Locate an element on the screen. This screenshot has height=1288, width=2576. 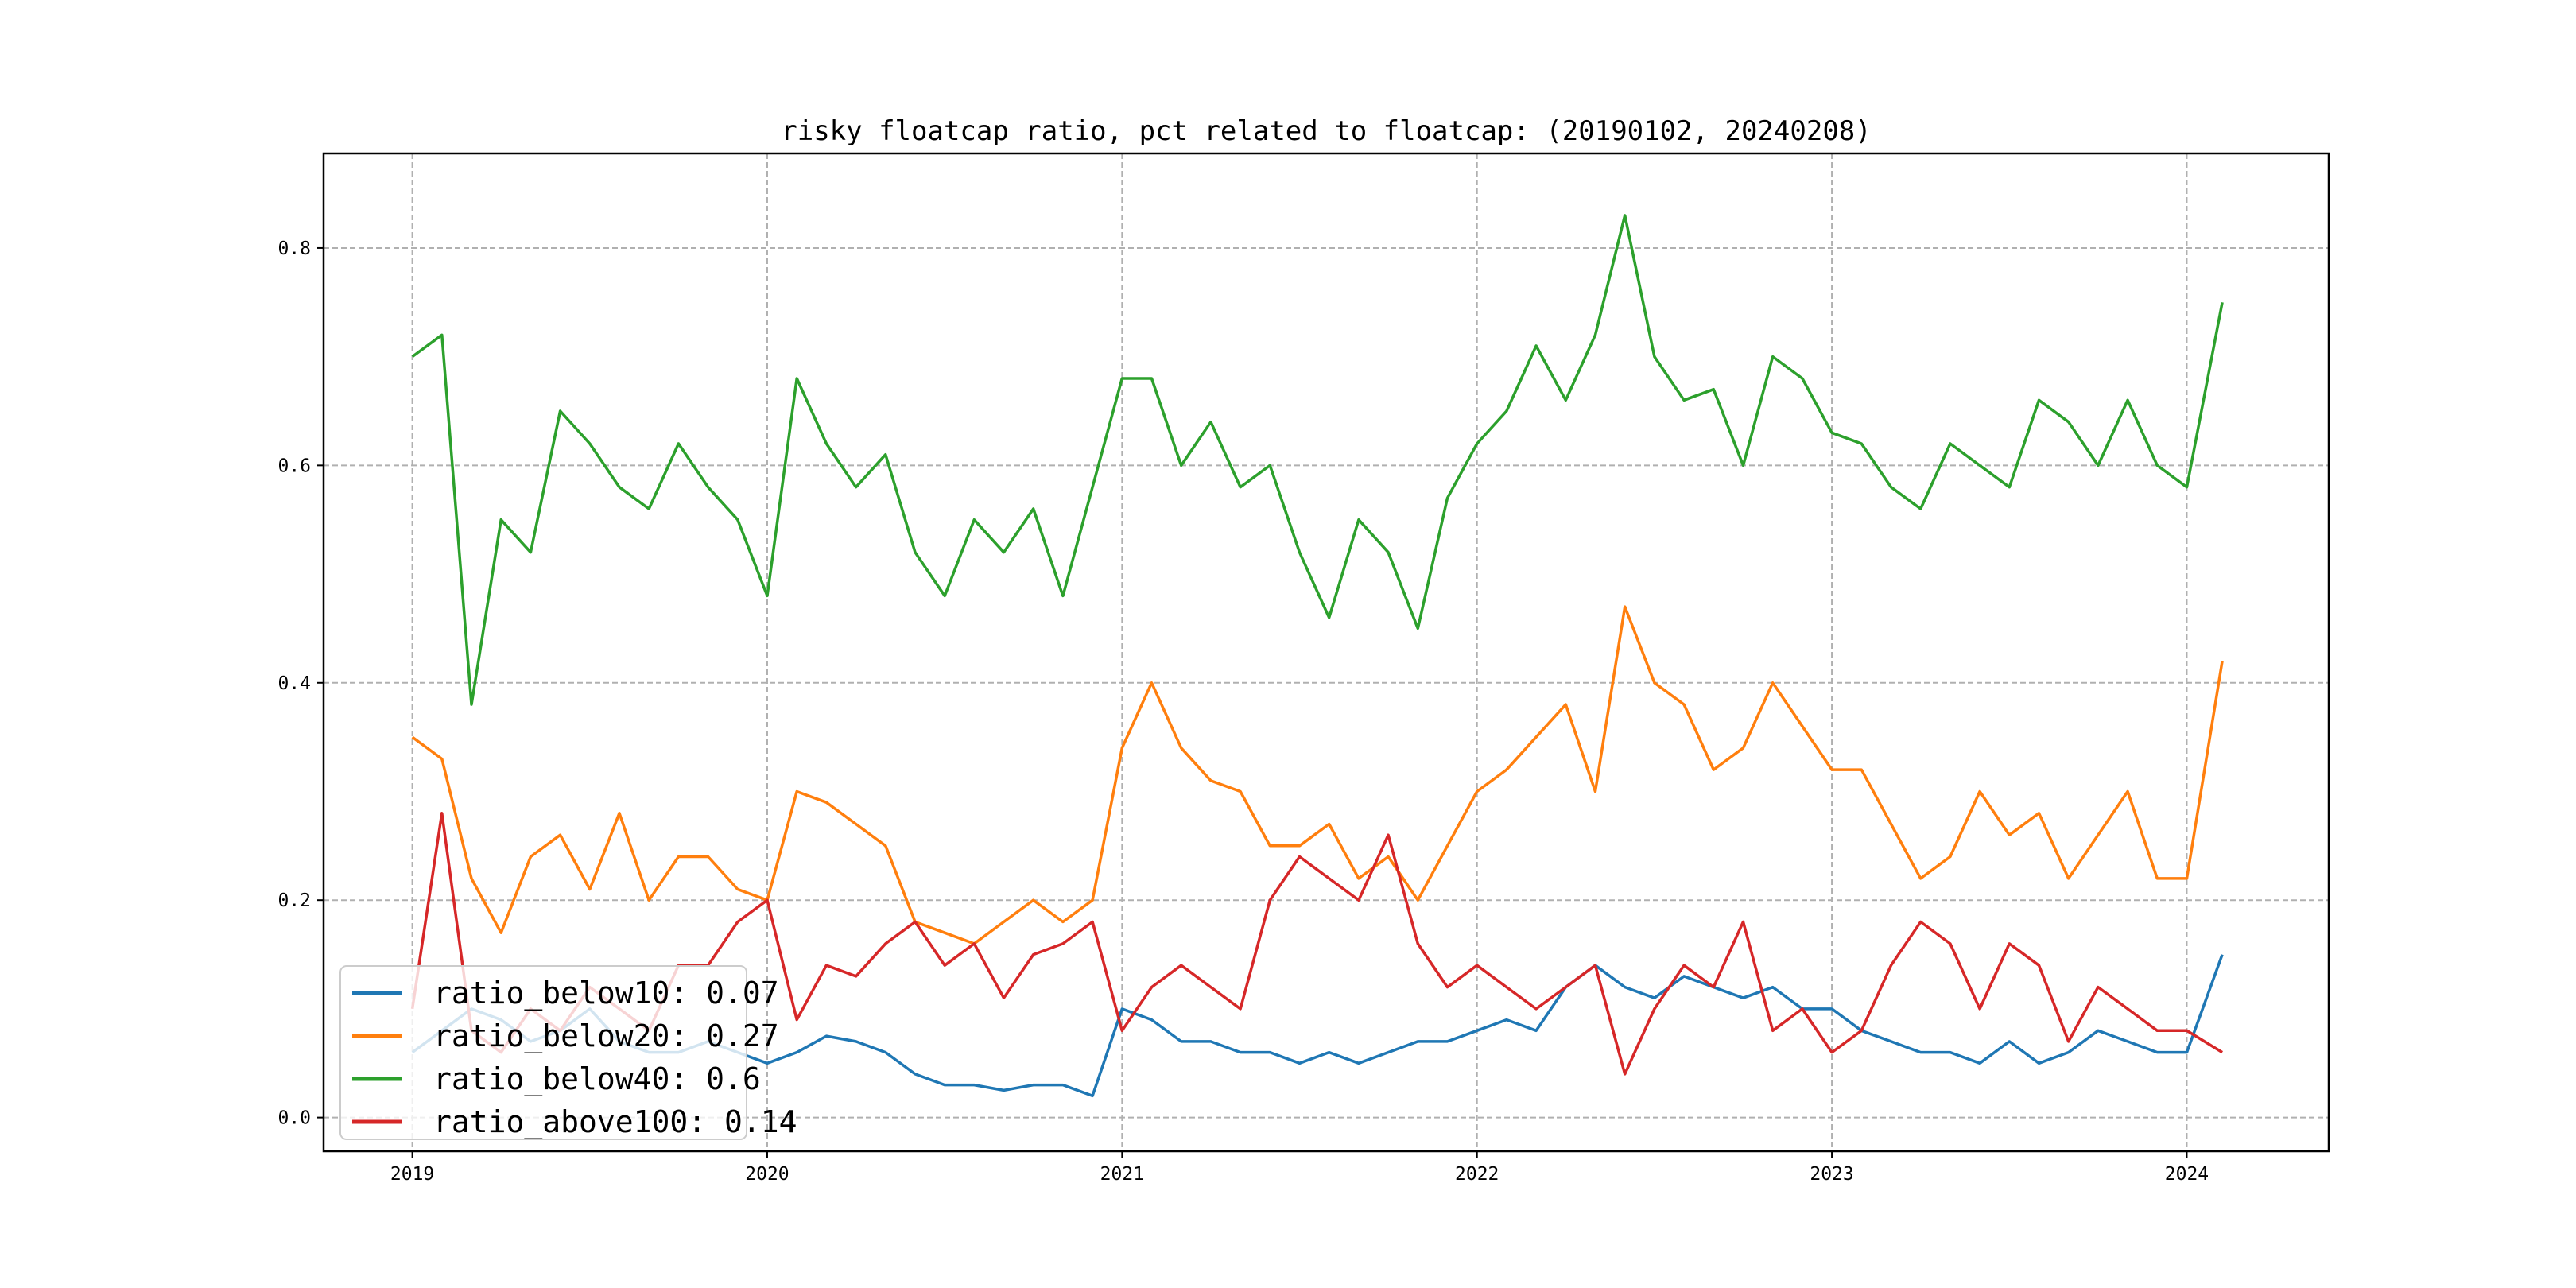
y-tick-label: 0.8 is located at coordinates (294, 249).